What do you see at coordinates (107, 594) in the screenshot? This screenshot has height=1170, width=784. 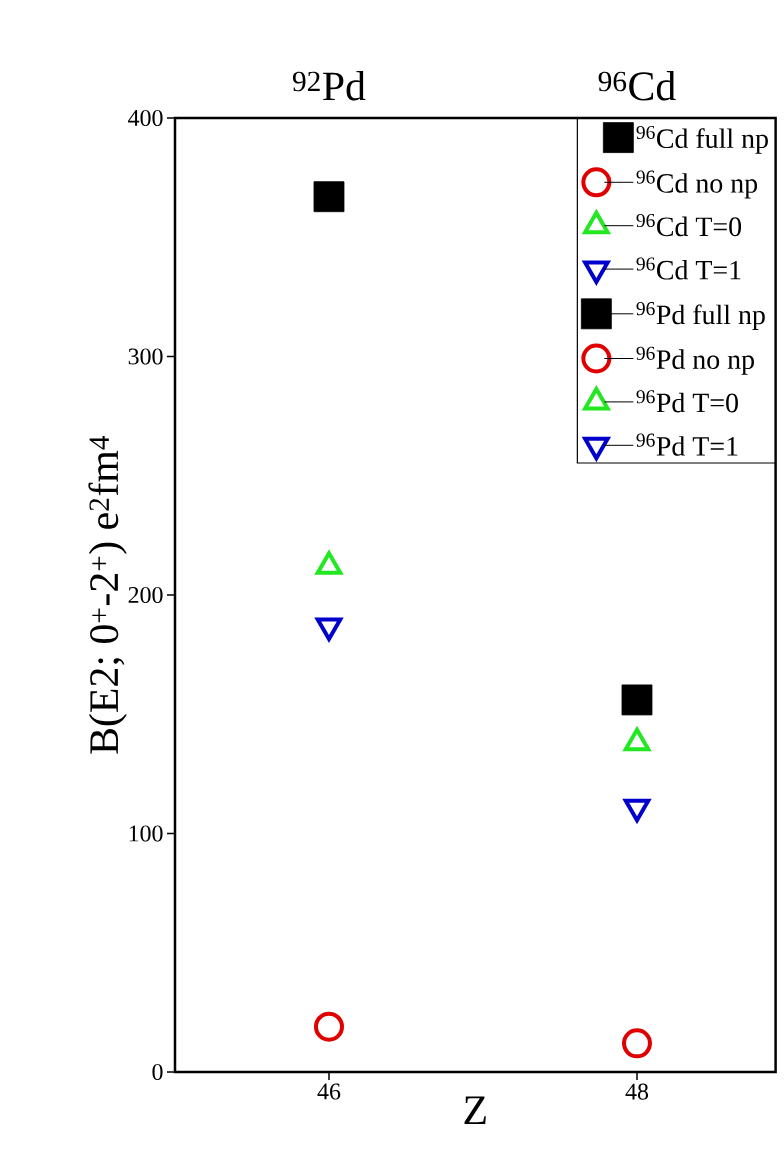 I see `y-axis-title: B(E2; 0$^{+}$-2$^{+}$) e$^{2}$fm$^{4}$` at bounding box center [107, 594].